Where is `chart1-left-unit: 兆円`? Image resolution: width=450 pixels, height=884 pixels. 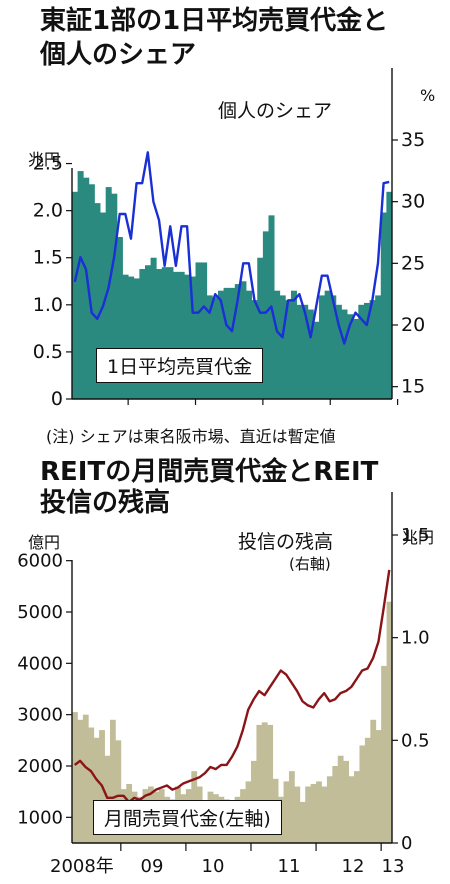 chart1-left-unit: 兆円 is located at coordinates (44, 159).